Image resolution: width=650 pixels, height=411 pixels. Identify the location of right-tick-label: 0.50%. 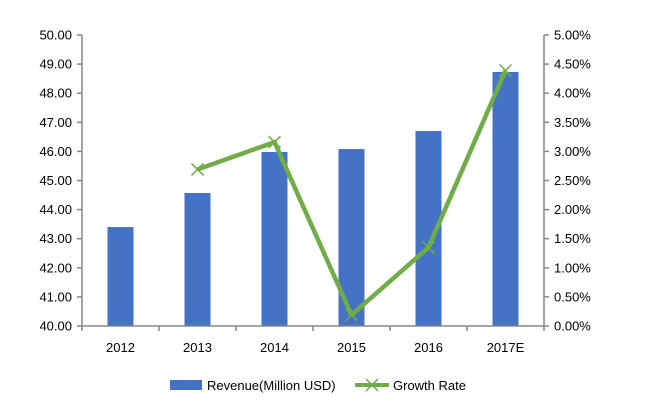
(572, 296).